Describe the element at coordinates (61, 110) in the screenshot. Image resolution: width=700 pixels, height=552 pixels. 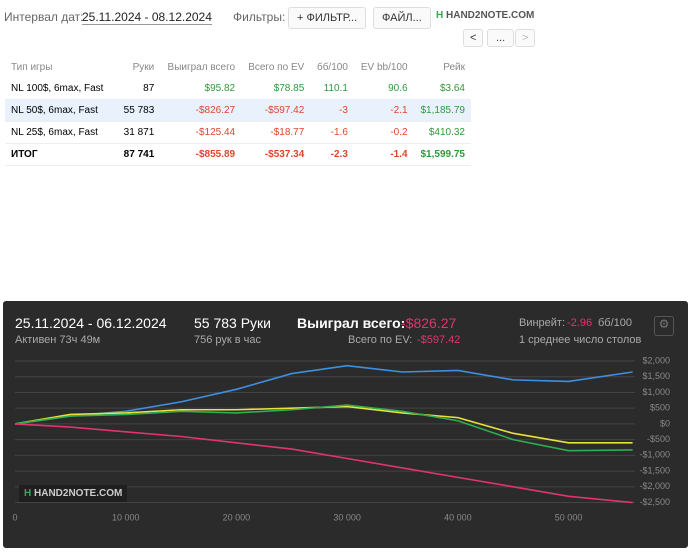
I see `table-cell: NL 50$, 6max, Fast` at that location.